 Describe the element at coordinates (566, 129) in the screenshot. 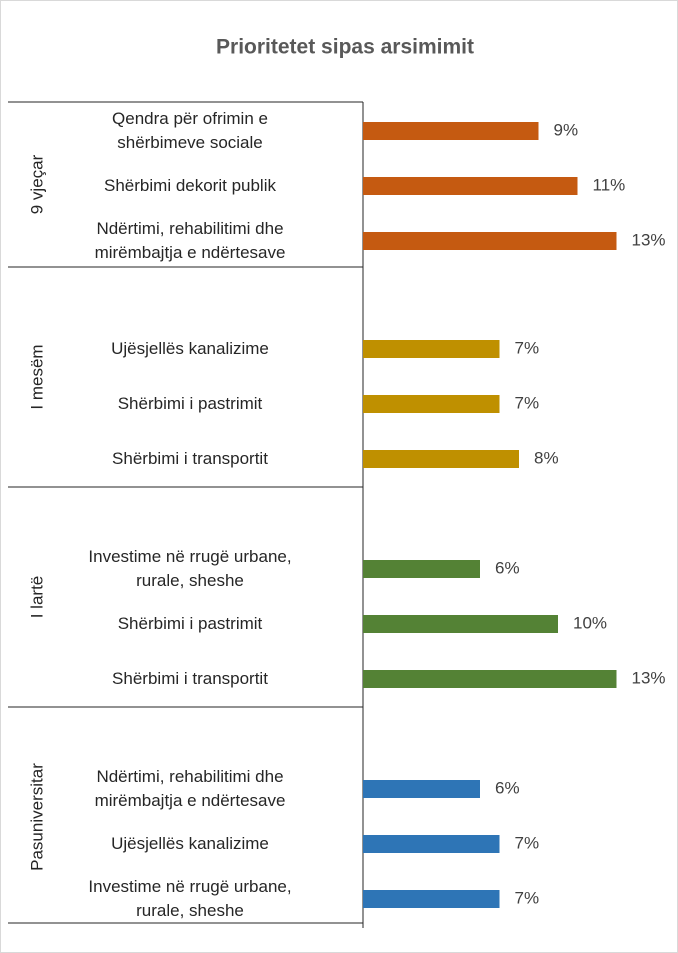

I see `value-label: 9%` at that location.